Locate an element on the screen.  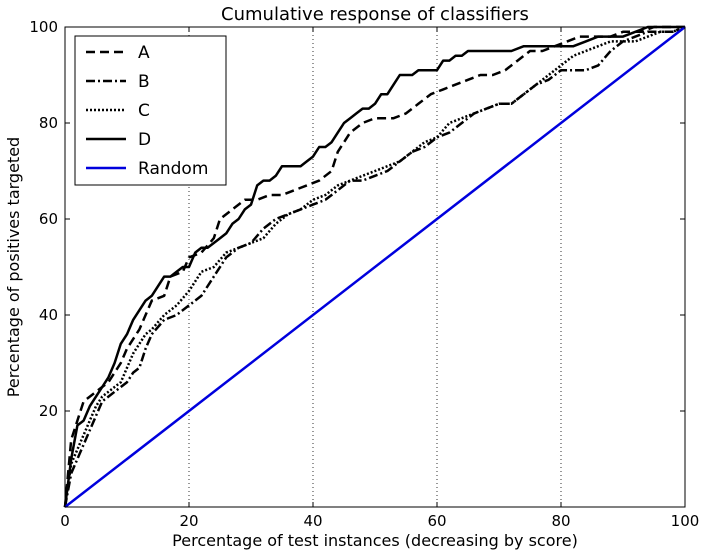
legend-label-d: D is located at coordinates (144, 140).